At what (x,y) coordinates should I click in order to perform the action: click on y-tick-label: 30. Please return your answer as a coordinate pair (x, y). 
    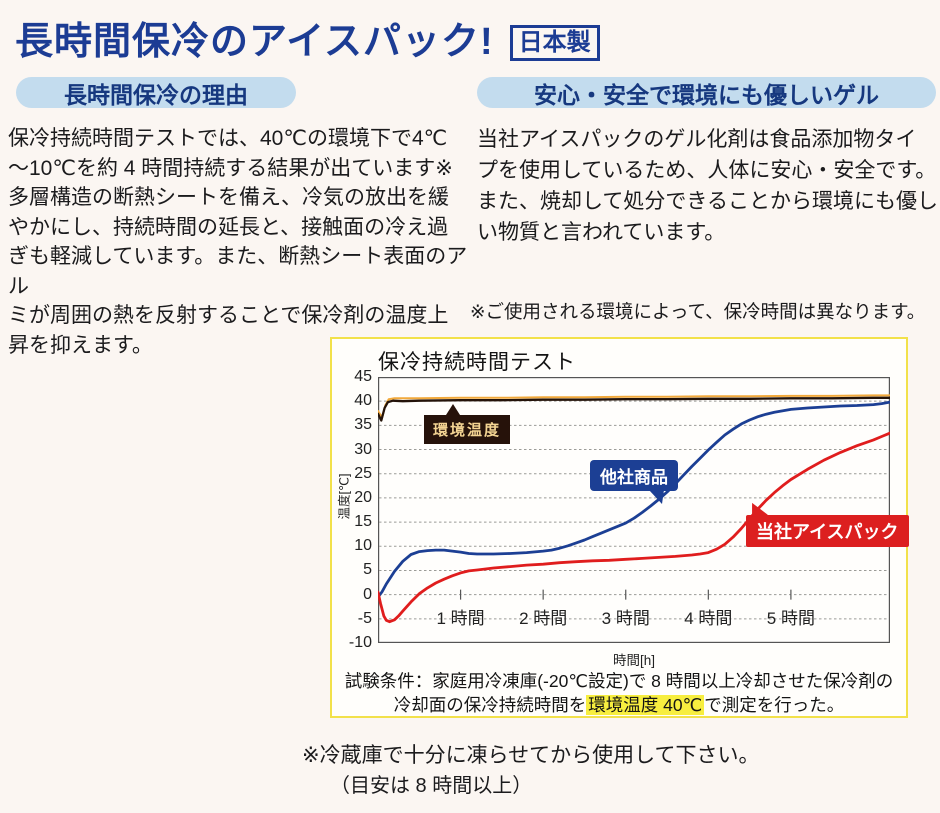
    Looking at the image, I should click on (363, 449).